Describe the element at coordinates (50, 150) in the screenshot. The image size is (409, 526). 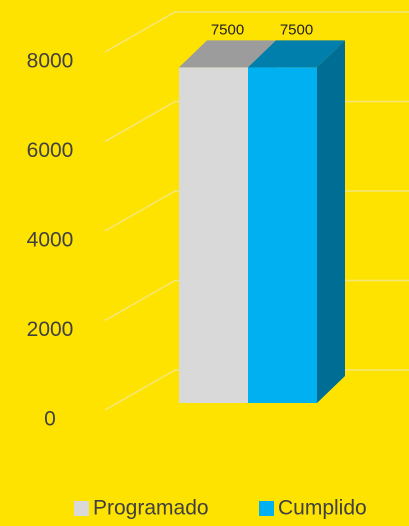
I see `y-tick-label: 6000` at that location.